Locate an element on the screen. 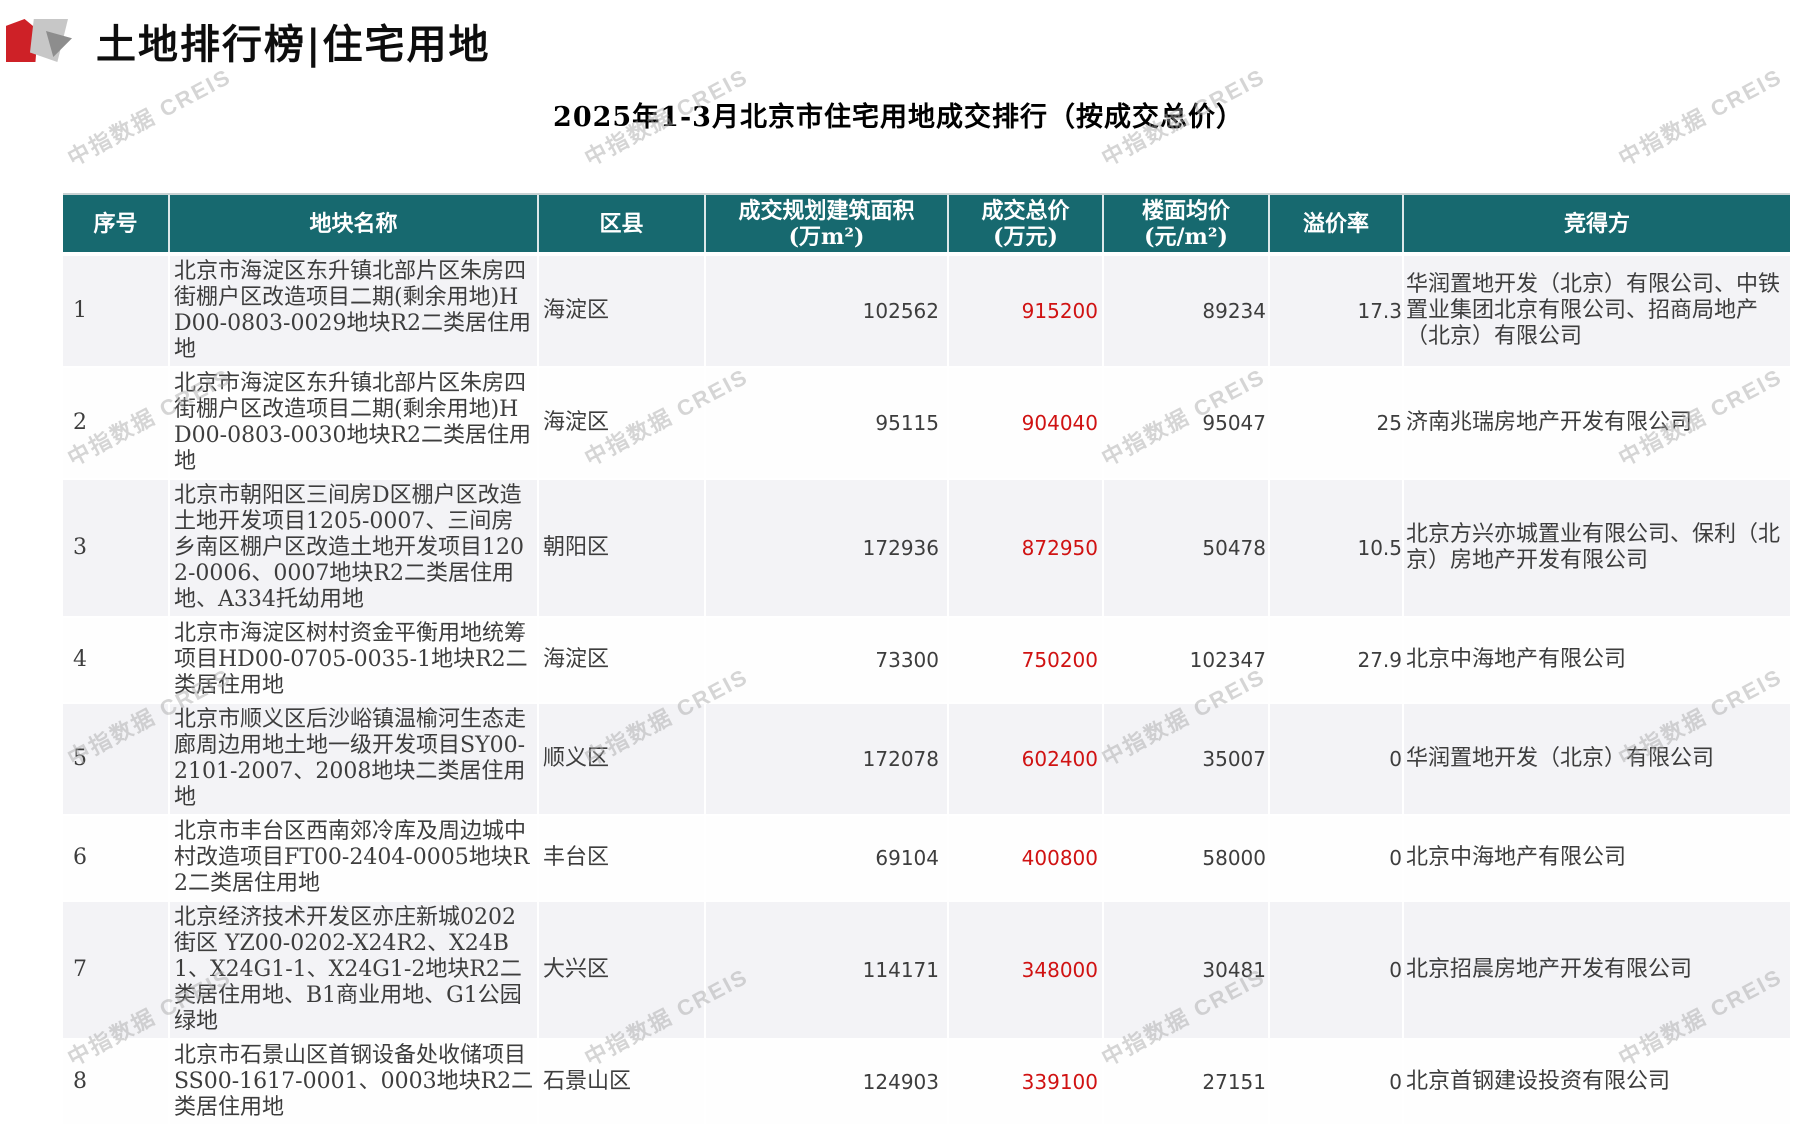 The image size is (1797, 1124). column-header: 区县 is located at coordinates (621, 224).